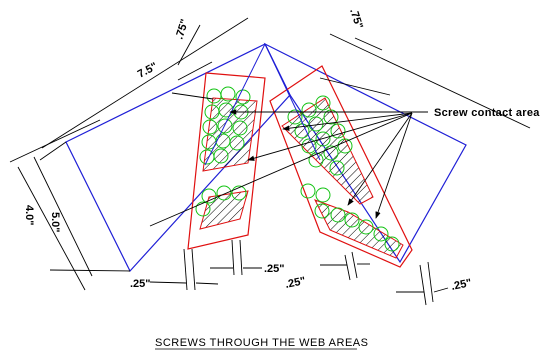 Image resolution: width=550 pixels, height=352 pixels. What do you see at coordinates (487, 113) in the screenshot?
I see `callout-label: Screw contact area` at bounding box center [487, 113].